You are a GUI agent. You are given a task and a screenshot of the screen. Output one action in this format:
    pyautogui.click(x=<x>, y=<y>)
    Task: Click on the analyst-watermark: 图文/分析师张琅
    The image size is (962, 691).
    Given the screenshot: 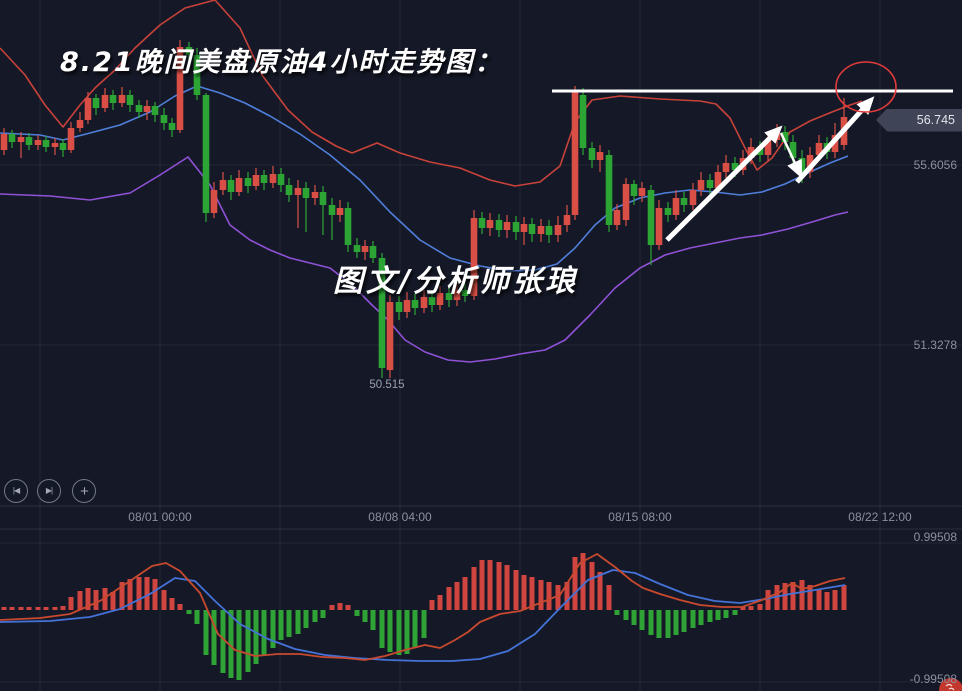 What is the action you would take?
    pyautogui.click(x=455, y=281)
    